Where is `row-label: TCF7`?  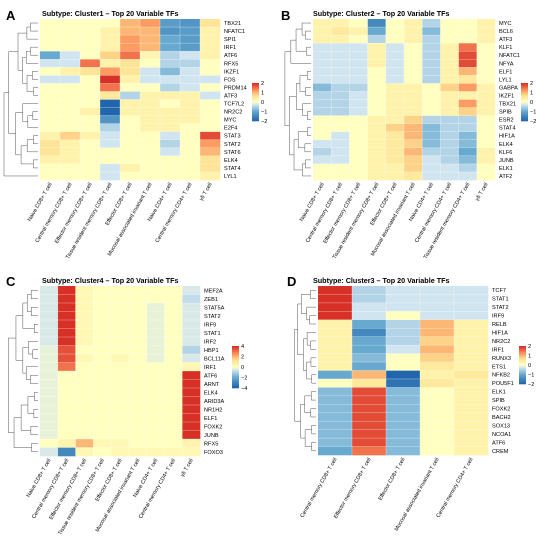
row-label: TCF7 is located at coordinates (499, 291).